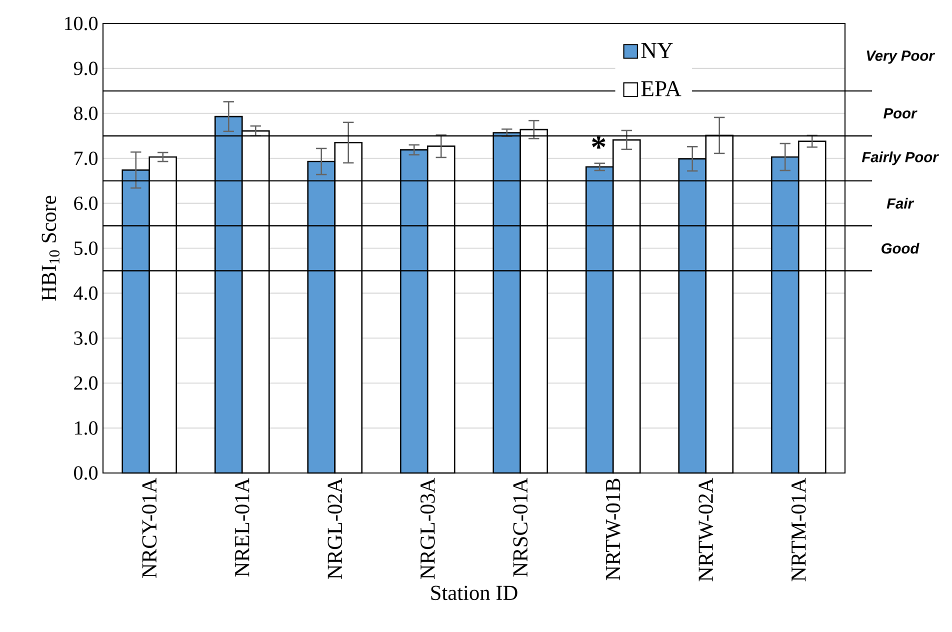 Image resolution: width=952 pixels, height=632 pixels. I want to click on x-axis-title: Station ID, so click(474, 593).